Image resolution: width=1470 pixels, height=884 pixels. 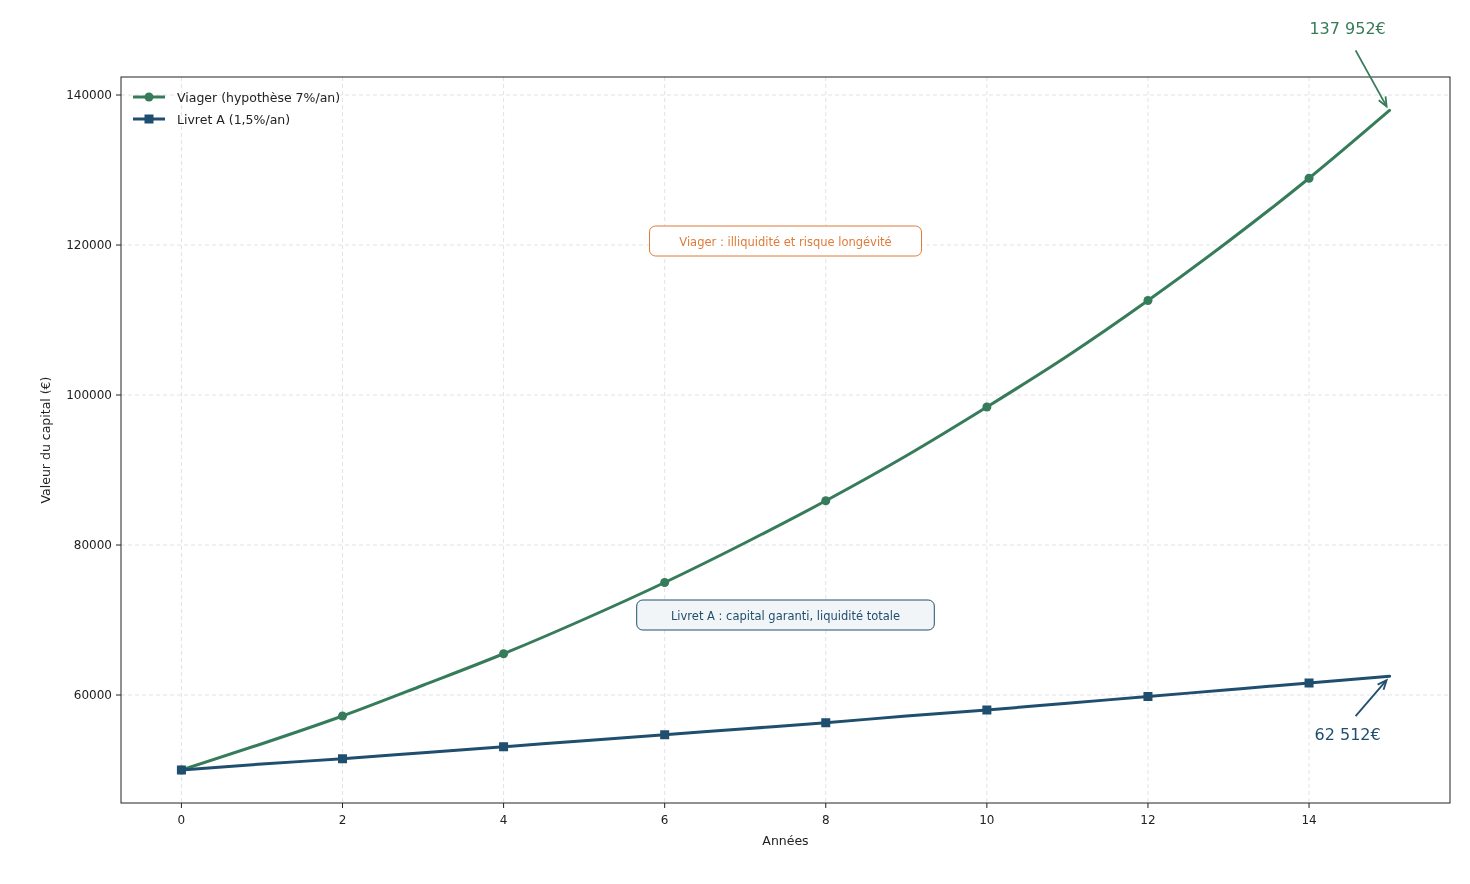 What do you see at coordinates (825, 820) in the screenshot?
I see `x-tick-label: 8` at bounding box center [825, 820].